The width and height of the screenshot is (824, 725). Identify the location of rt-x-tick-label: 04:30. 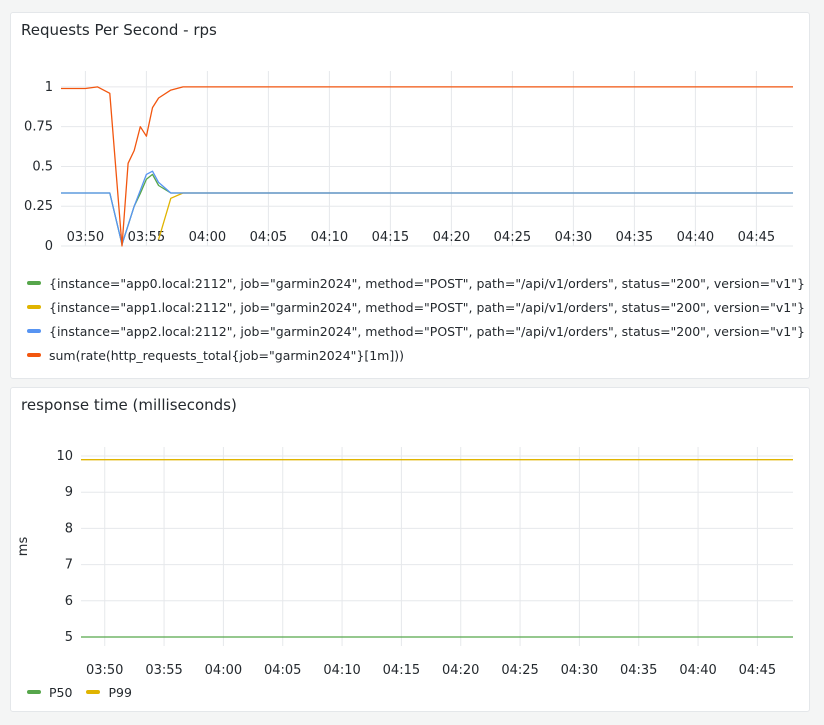
(579, 670).